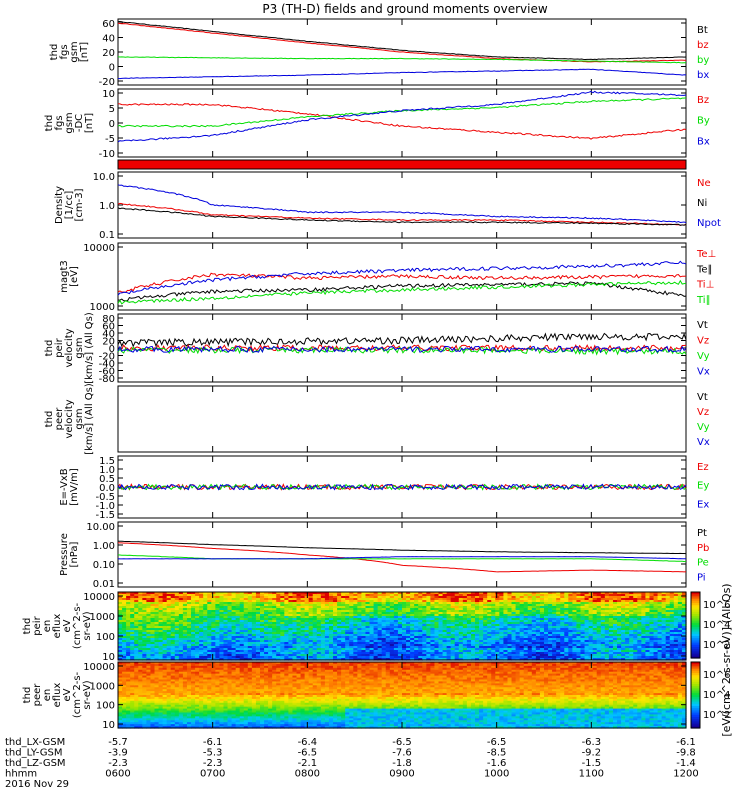  Describe the element at coordinates (108, 327) in the screenshot. I see `y-tick-label: 60` at that location.